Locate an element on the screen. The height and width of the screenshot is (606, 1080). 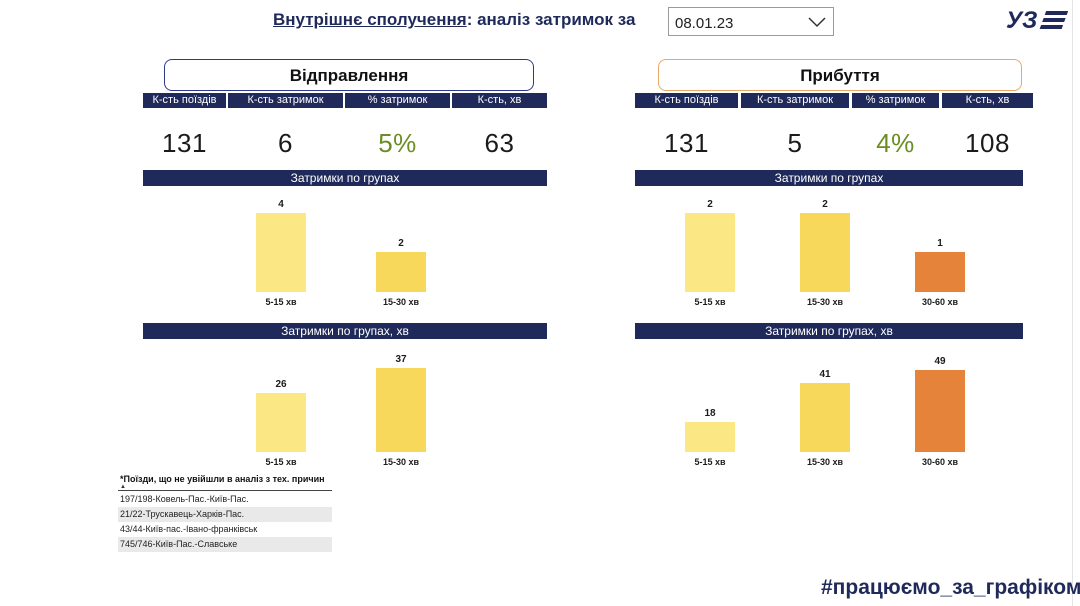
dep-kpi-header-pct: % затримок is located at coordinates (397, 100).